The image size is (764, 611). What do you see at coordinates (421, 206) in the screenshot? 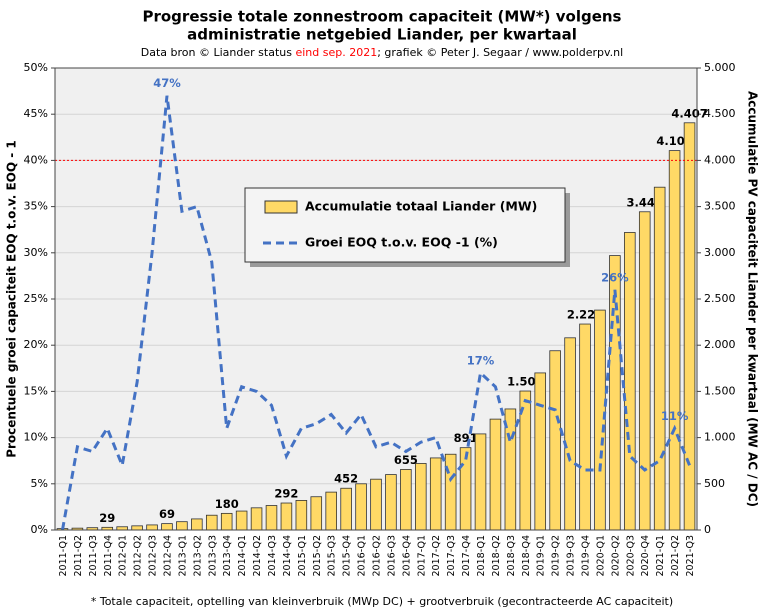
I see `legend-label: Accumulatie totaal Liander (MW)` at bounding box center [421, 206].